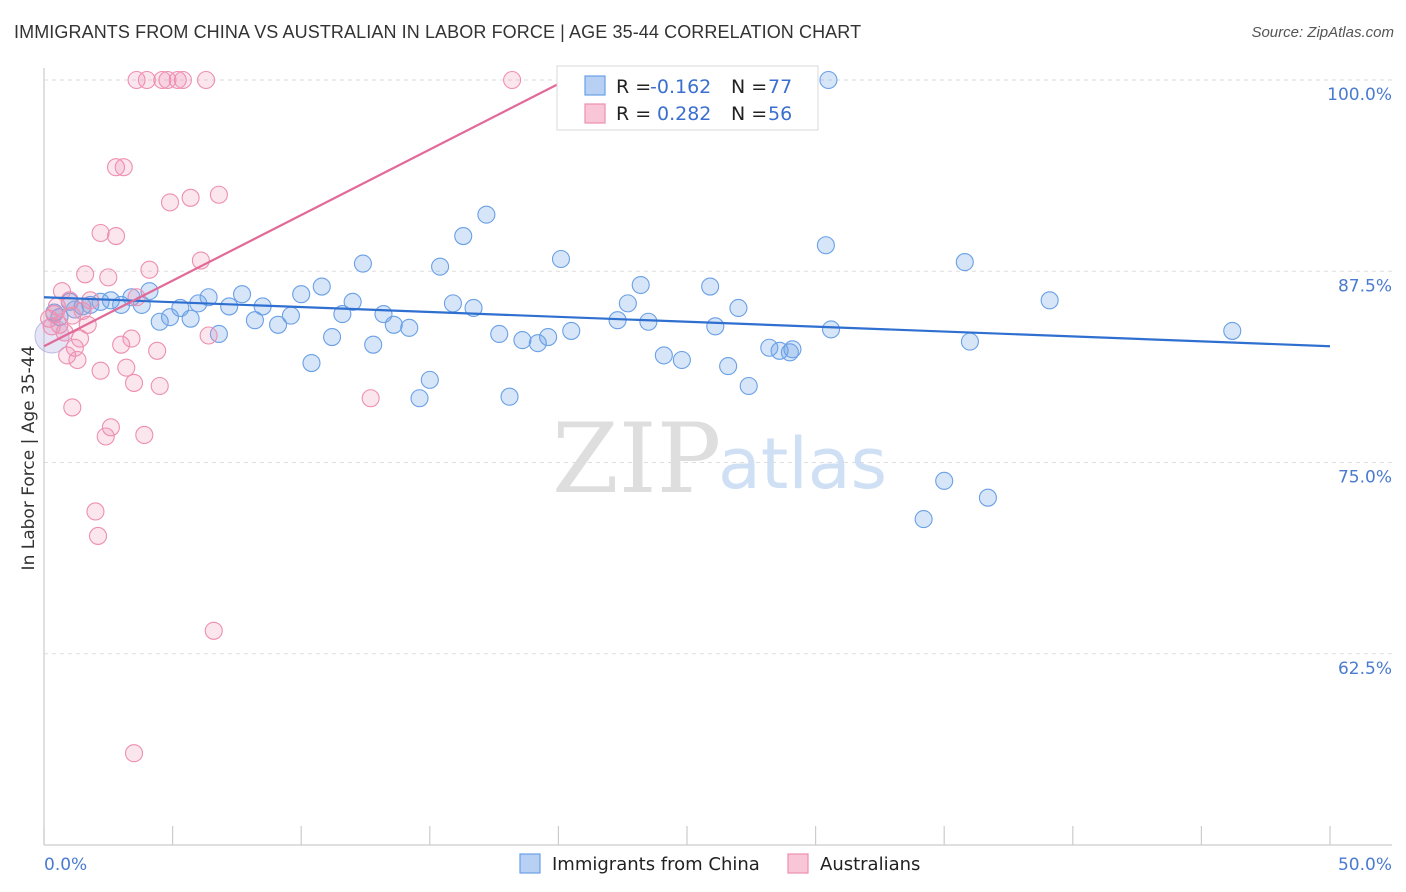  What do you see at coordinates (802, 464) in the screenshot?
I see `watermark-atlas: atlas` at bounding box center [802, 464].